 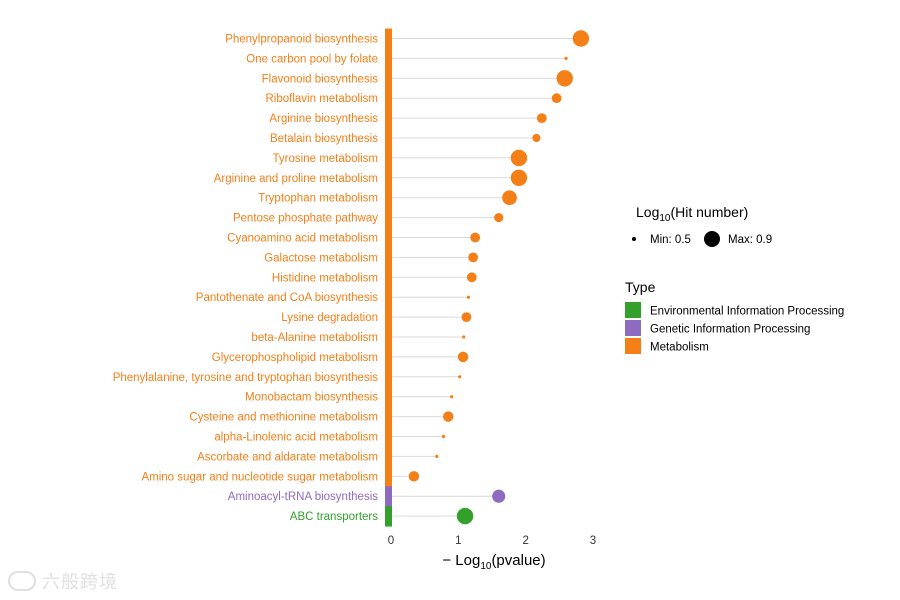 I want to click on category-label: Phenylpropanoid biosynthesis, so click(x=301, y=40).